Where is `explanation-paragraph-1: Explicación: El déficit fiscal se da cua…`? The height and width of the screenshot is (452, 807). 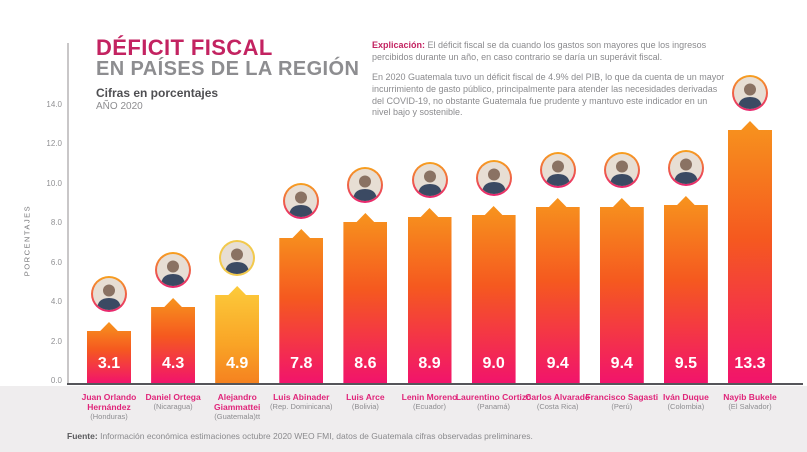
explanation-paragraph-1: Explicación: El déficit fiscal se da cua… is located at coordinates (550, 51).